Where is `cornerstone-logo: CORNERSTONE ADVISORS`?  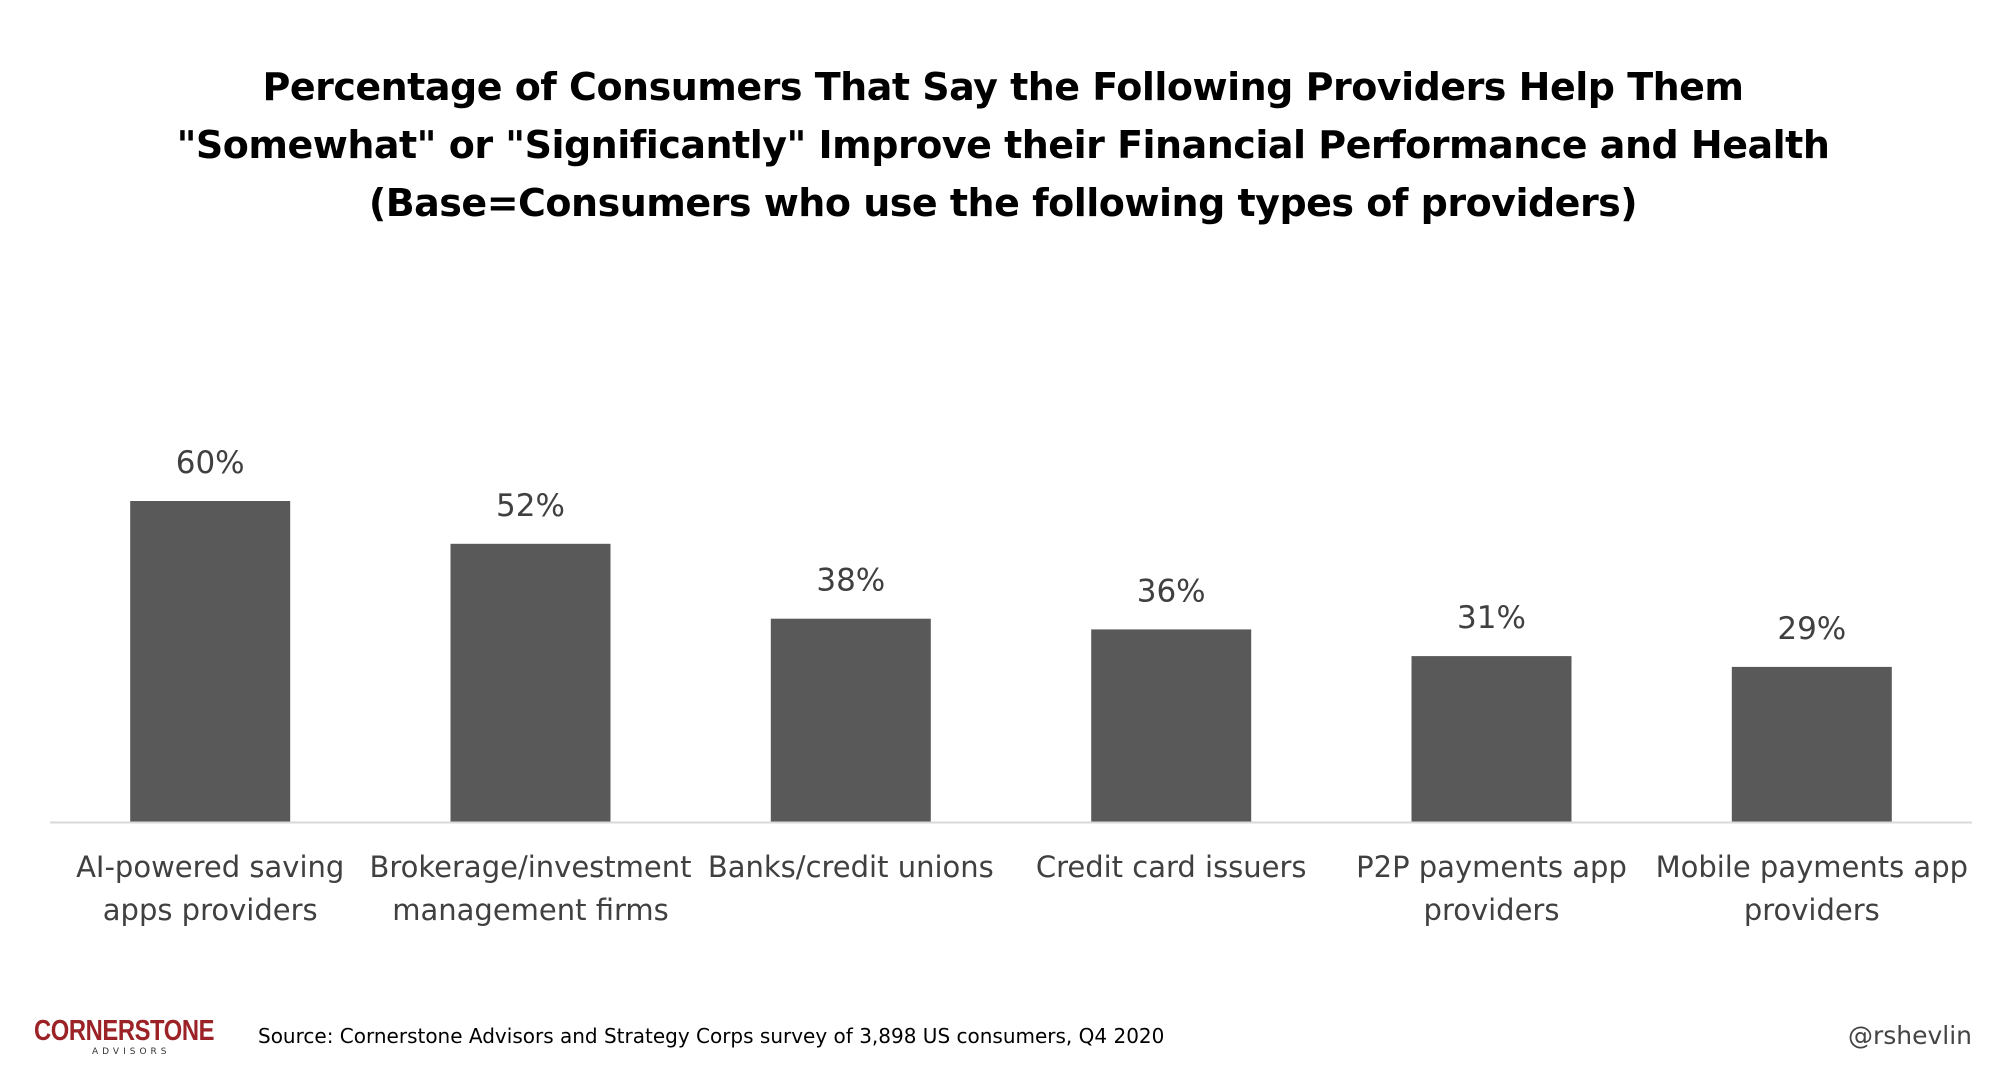 cornerstone-logo: CORNERSTONE ADVISORS is located at coordinates (124, 1038).